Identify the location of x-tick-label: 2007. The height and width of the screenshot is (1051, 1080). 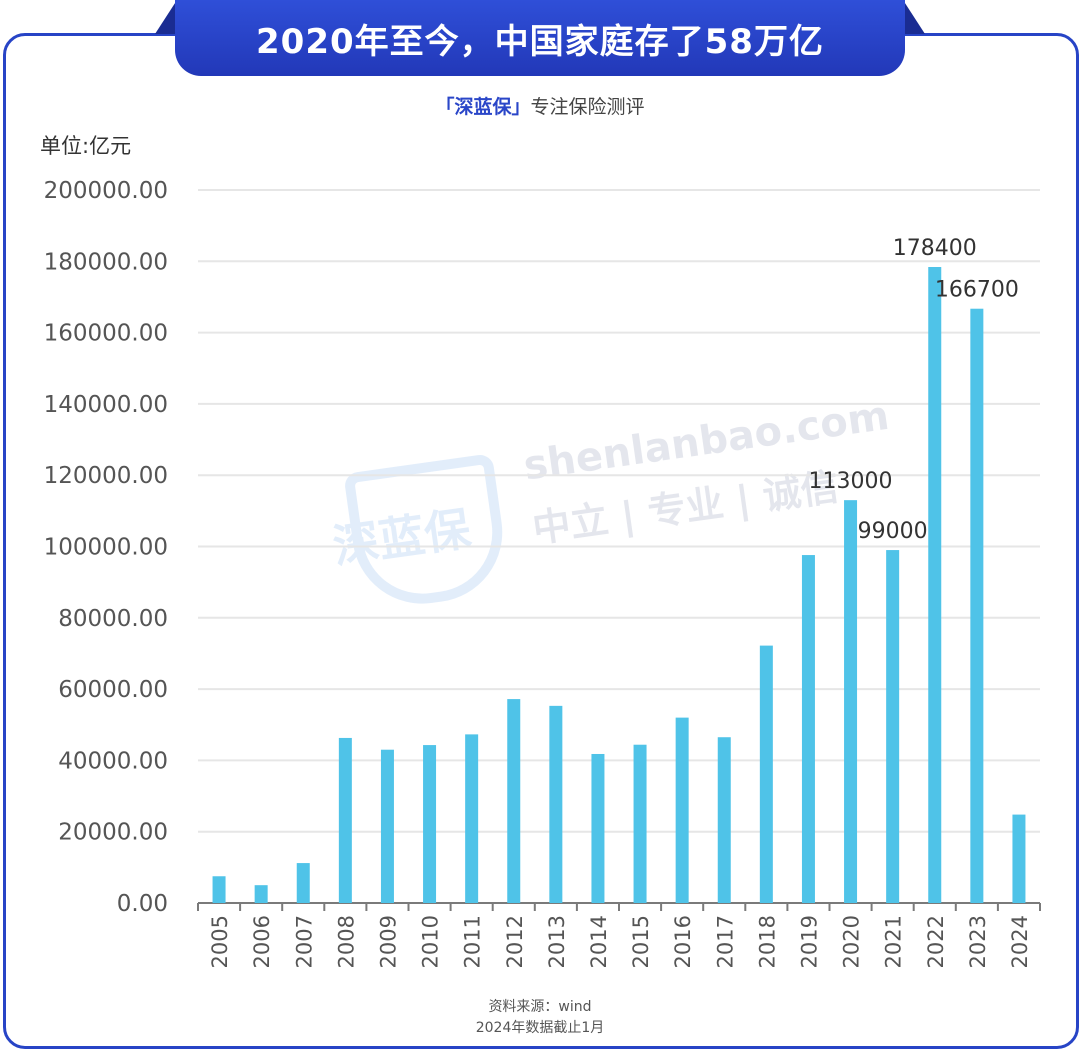
(304, 941).